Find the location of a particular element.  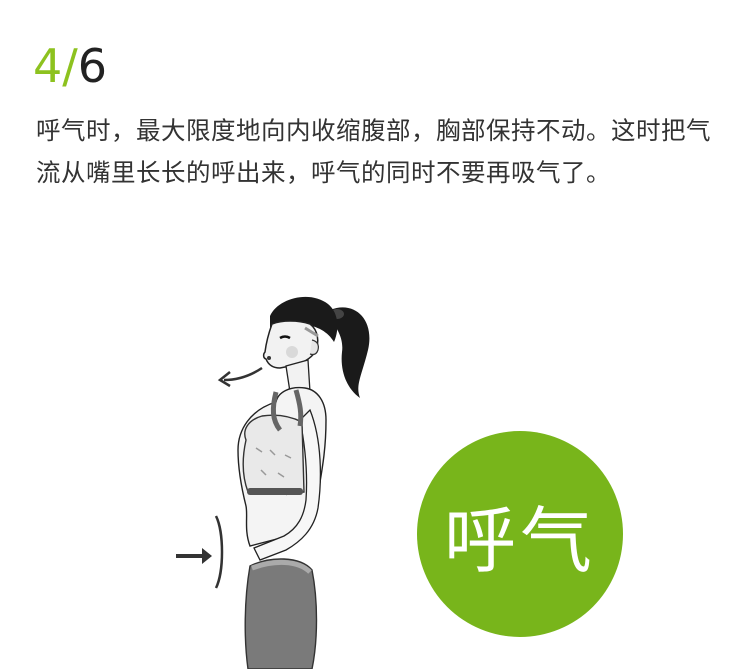

arm is located at coordinates (287, 484).